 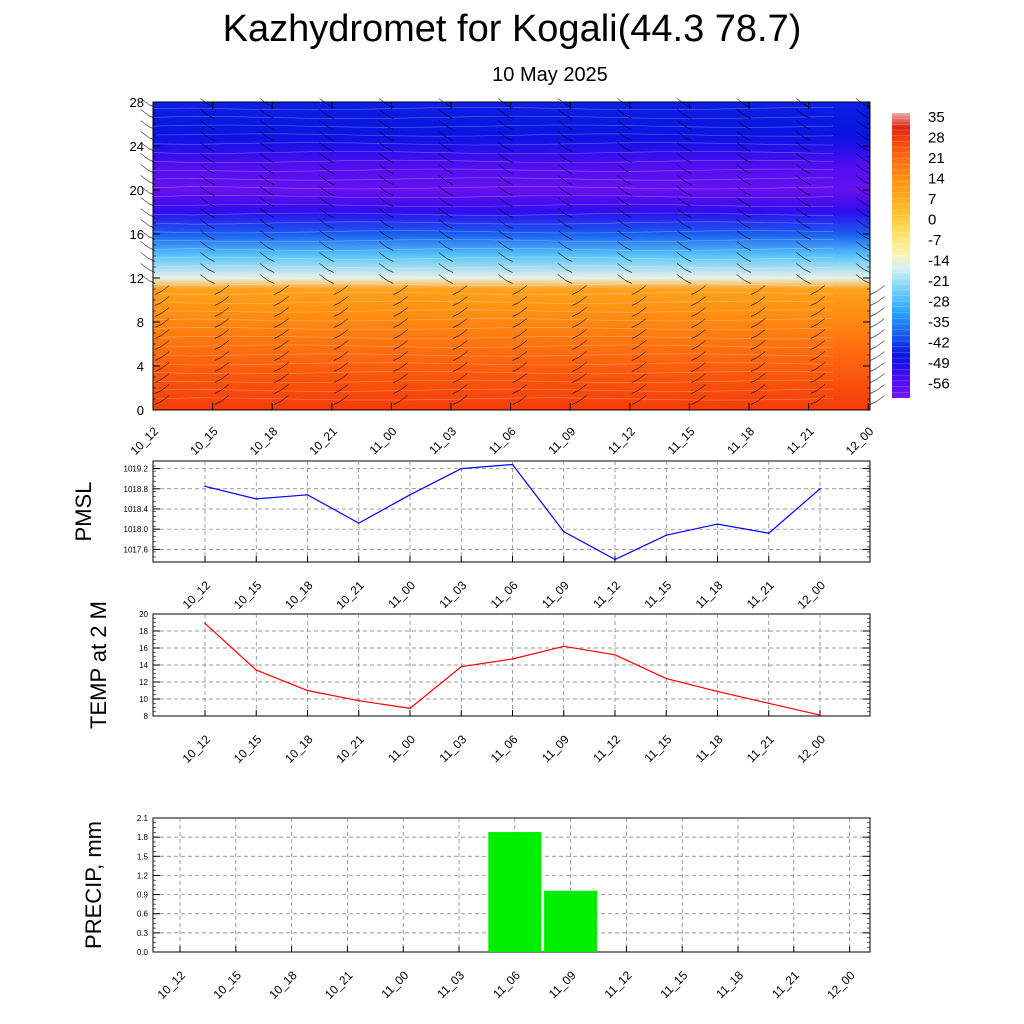 What do you see at coordinates (145, 441) in the screenshot?
I see `heatmap-xtick-label: 10_12` at bounding box center [145, 441].